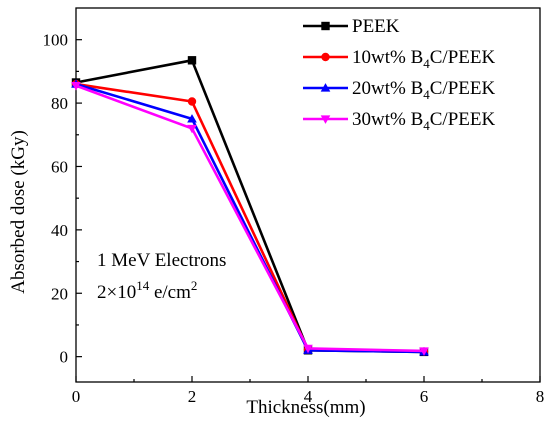  Describe the element at coordinates (387, 119) in the screenshot. I see `legend-label-text: 30wt% B` at that location.